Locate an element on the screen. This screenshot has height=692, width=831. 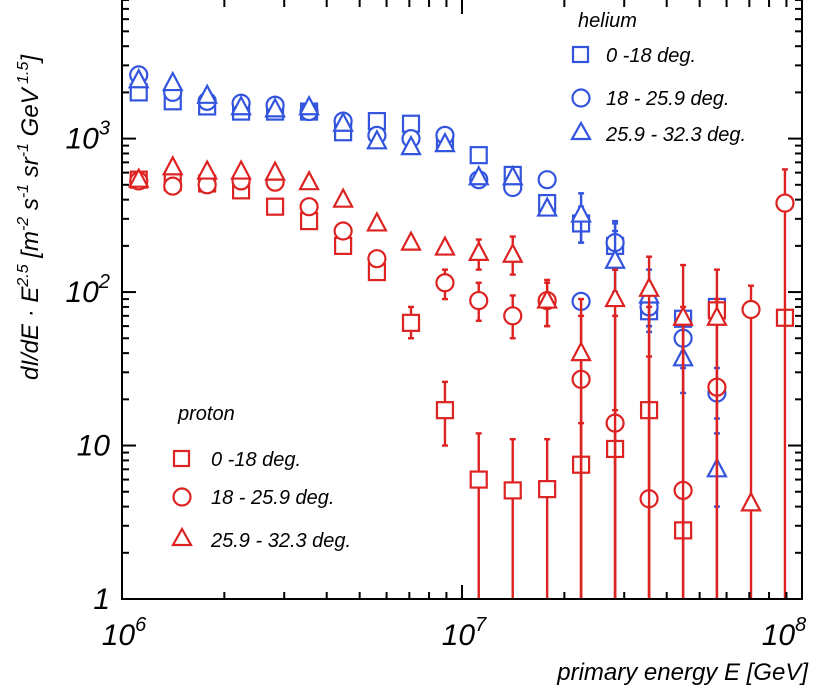
x-tick-label: 10⁶ is located at coordinates (124, 633).